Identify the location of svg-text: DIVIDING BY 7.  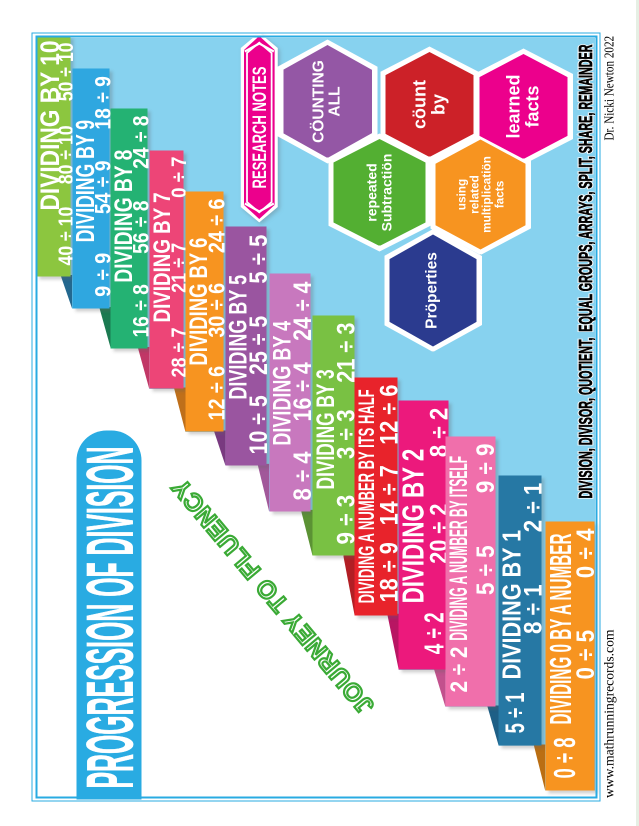
(162, 257).